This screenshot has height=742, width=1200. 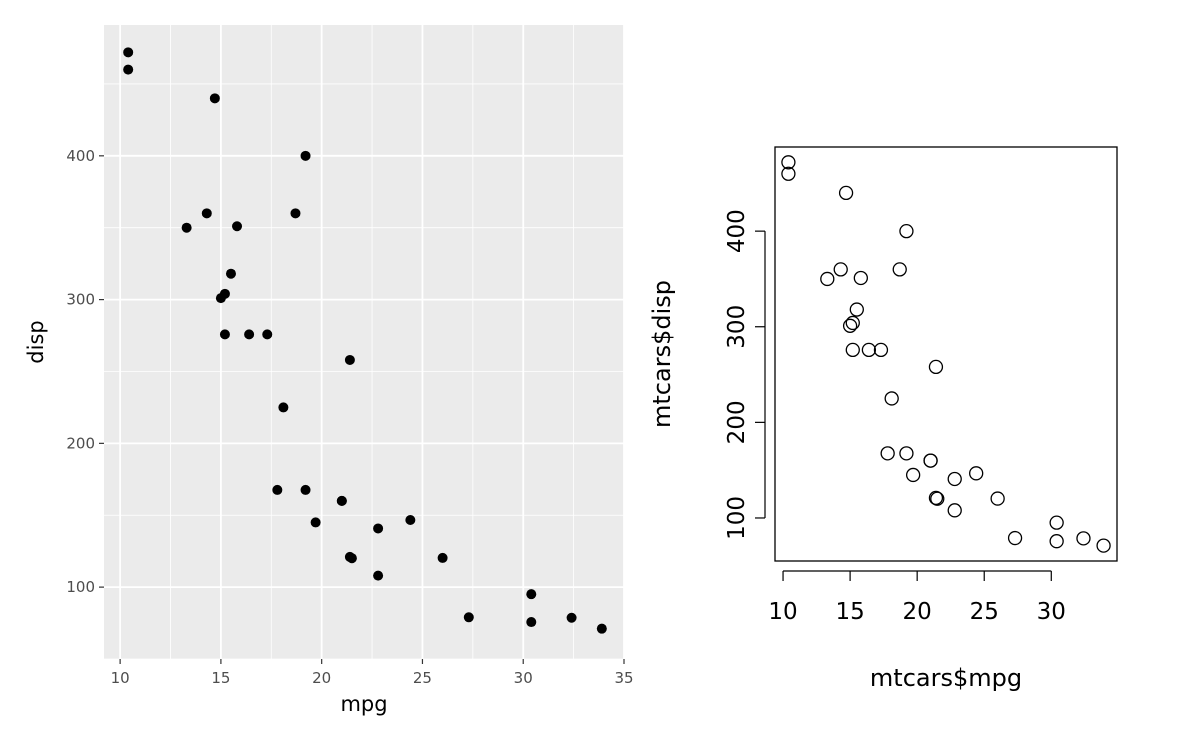 I want to click on base-points, so click(x=946, y=354).